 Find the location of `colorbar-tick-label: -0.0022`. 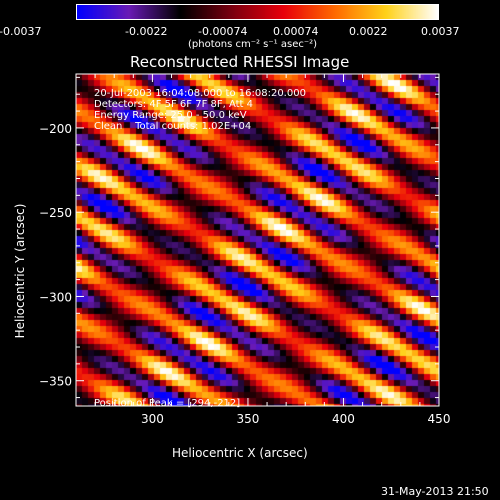

colorbar-tick-label: -0.0022 is located at coordinates (146, 31).